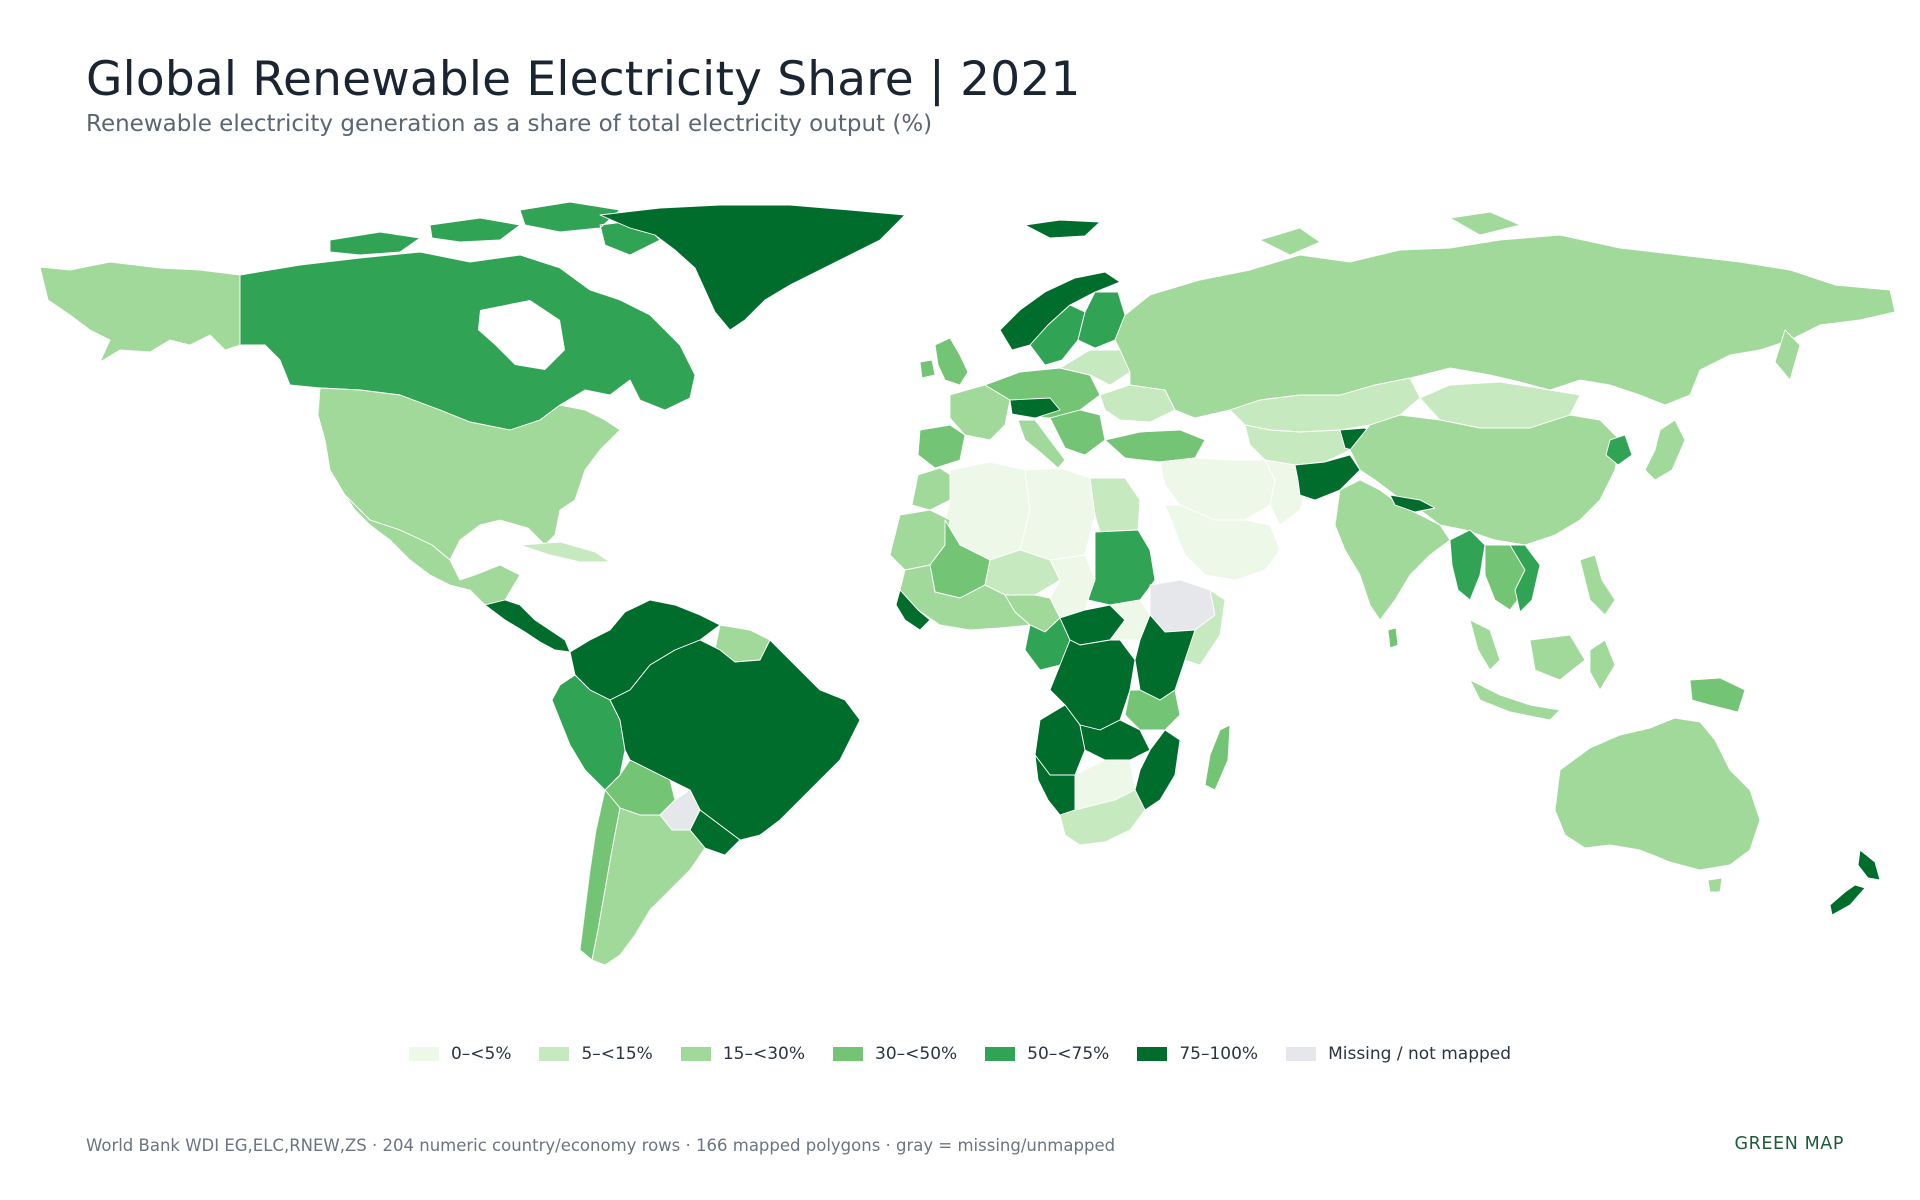 This screenshot has width=1920, height=1200. Describe the element at coordinates (521, 335) in the screenshot. I see `hudson-bay` at that location.